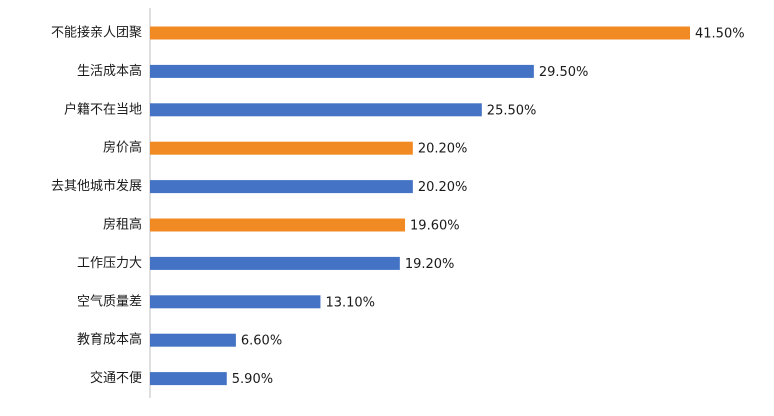 The image size is (774, 416). Describe the element at coordinates (109, 263) in the screenshot. I see `category-label: 工作压力大` at that location.